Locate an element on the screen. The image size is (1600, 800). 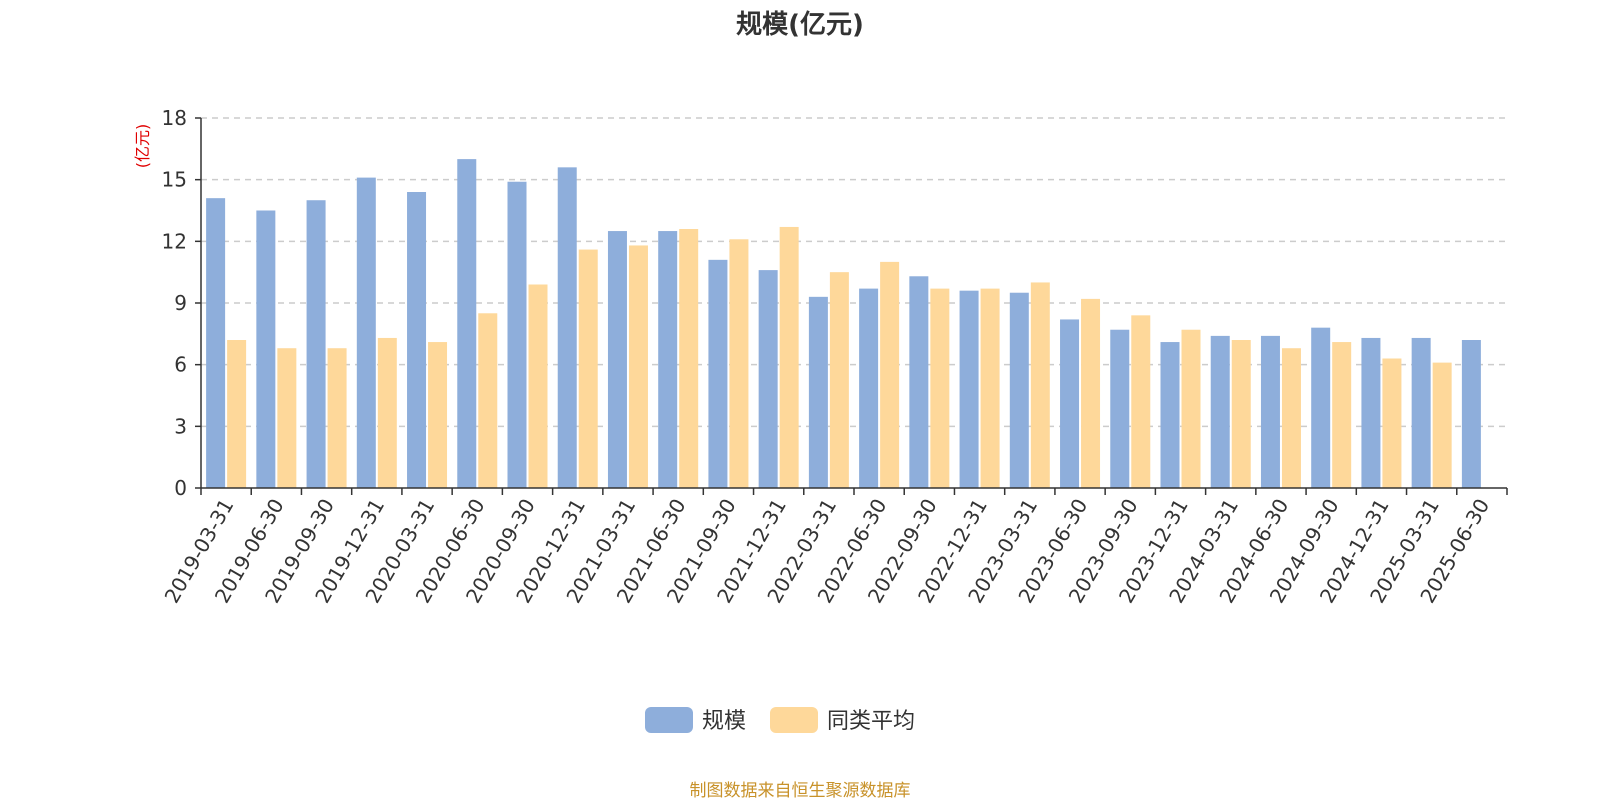
y-axis-unit-label: (亿元) is located at coordinates (142, 146).